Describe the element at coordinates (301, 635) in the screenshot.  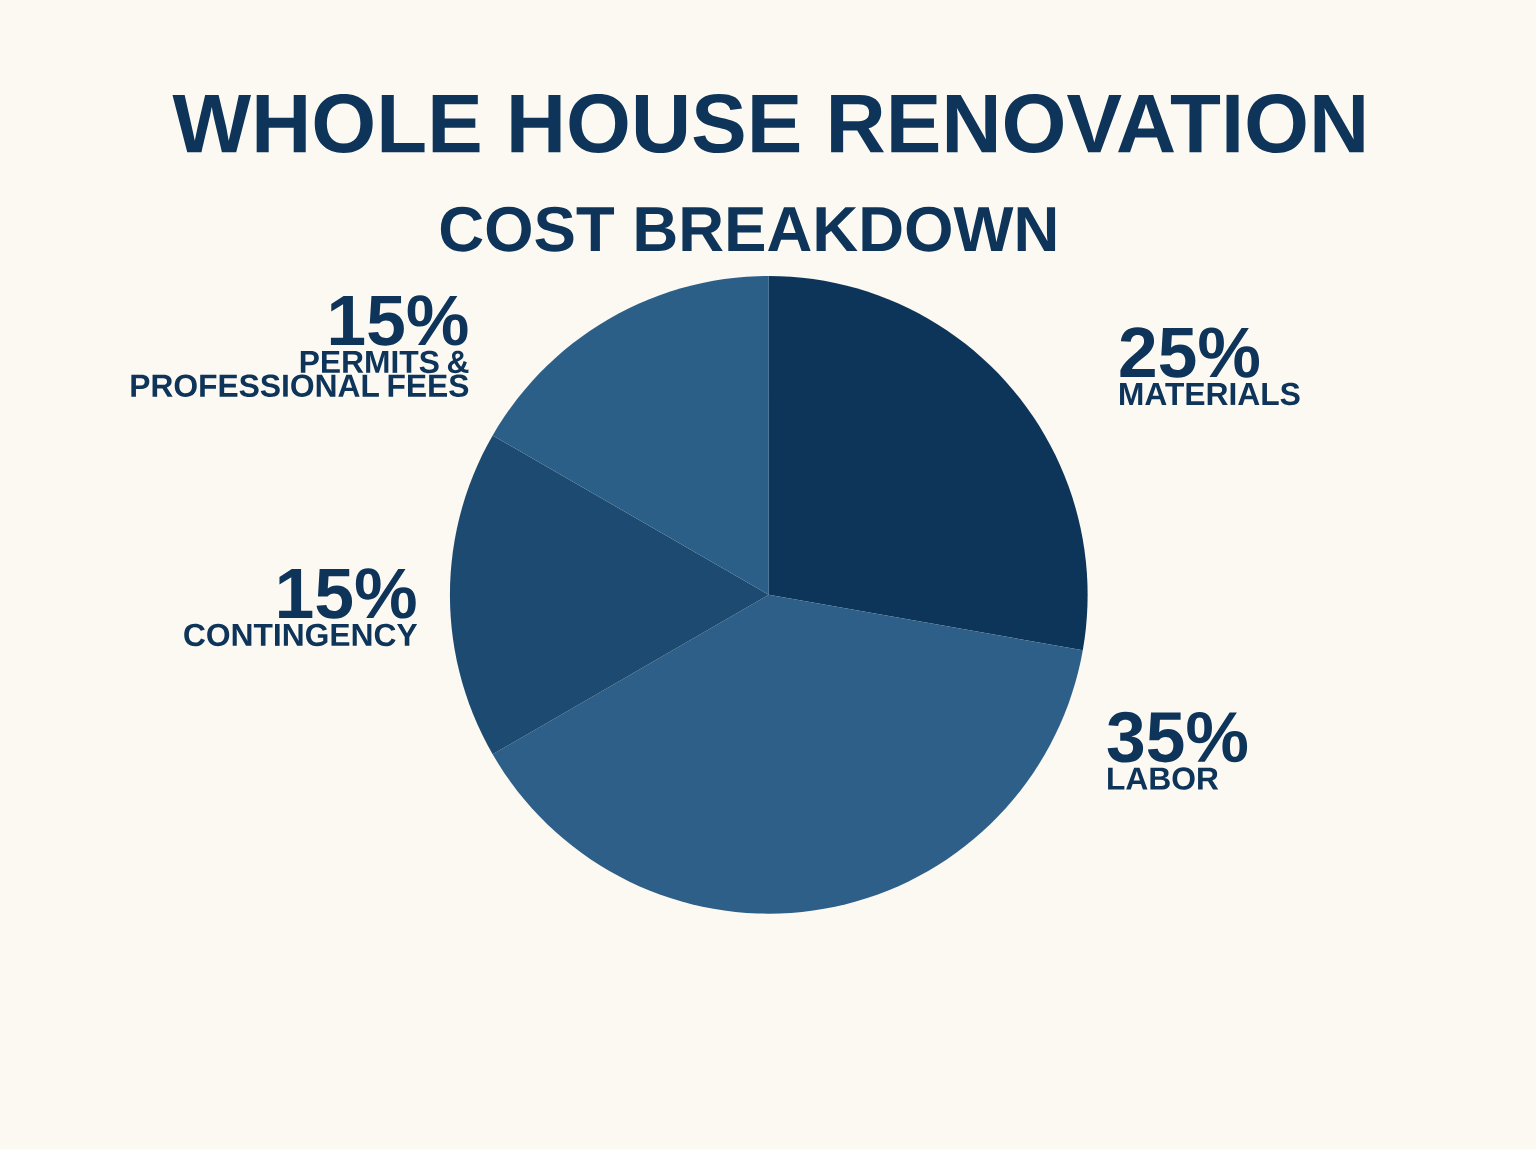
I see `slice-label: CONTINGENCY` at that location.